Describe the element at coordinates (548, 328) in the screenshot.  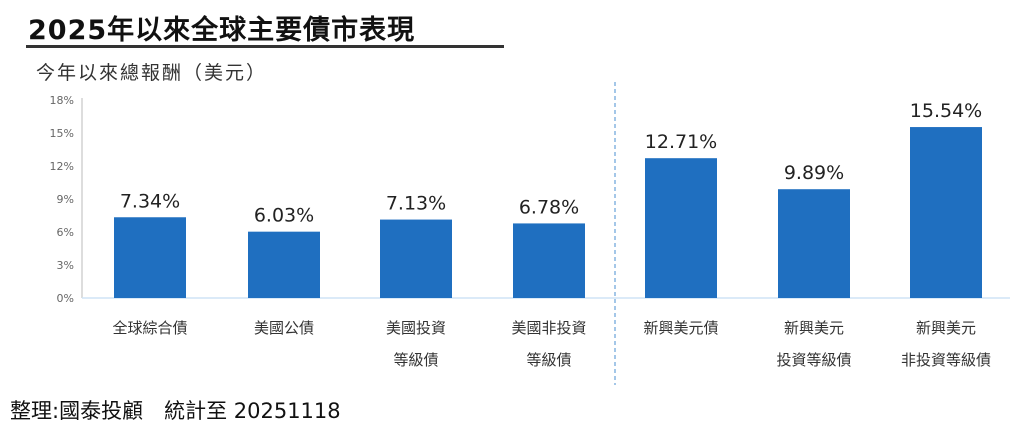
I see `x-tick-label: 美國非投資` at that location.